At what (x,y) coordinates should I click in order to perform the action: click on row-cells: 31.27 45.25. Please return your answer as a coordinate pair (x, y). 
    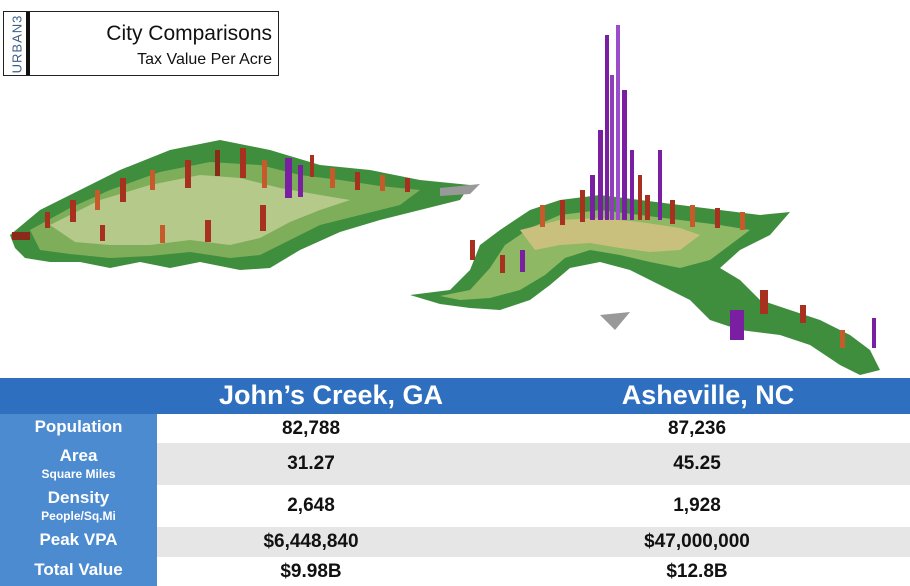
    Looking at the image, I should click on (533, 464).